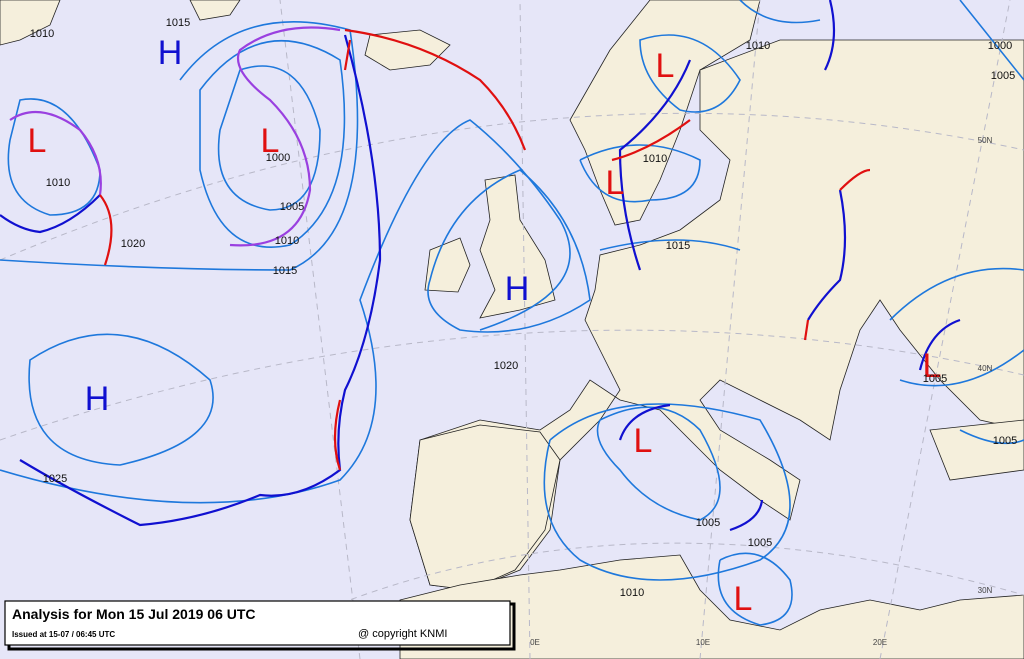 Image resolution: width=1024 pixels, height=659 pixels. Describe the element at coordinates (985, 140) in the screenshot. I see `grid-label: 50N` at that location.